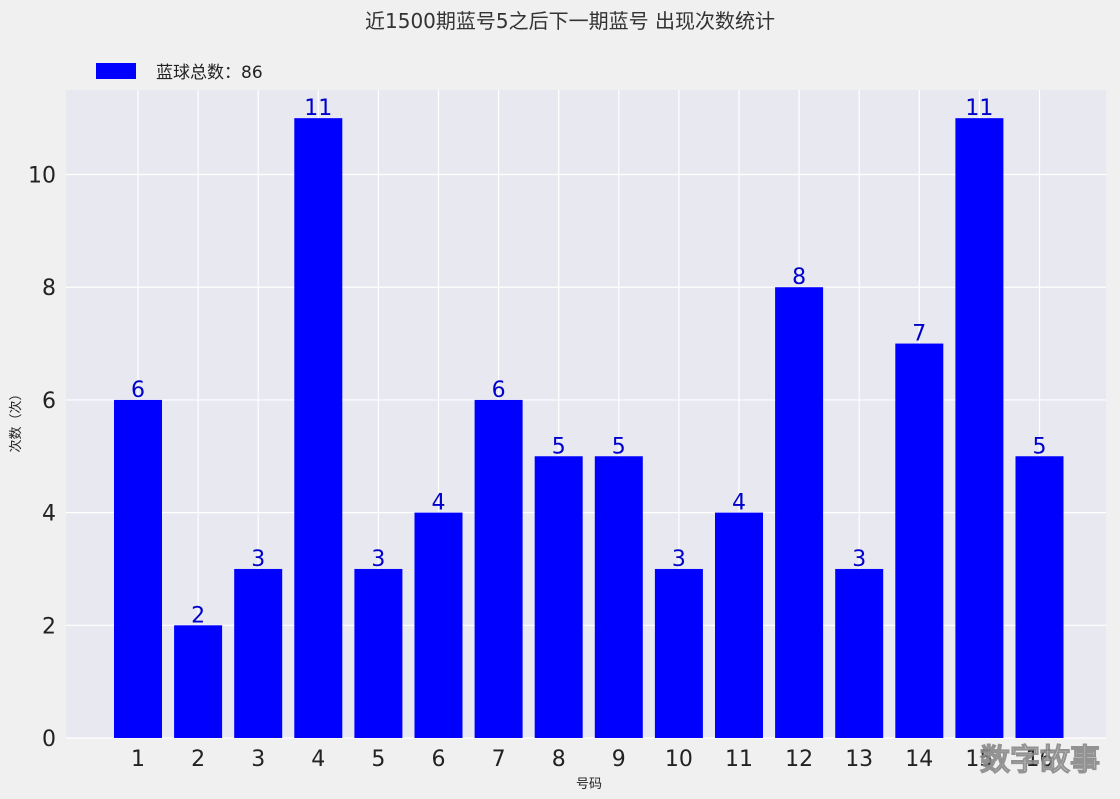  What do you see at coordinates (439, 759) in the screenshot?
I see `x-tick-label: 6` at bounding box center [439, 759].